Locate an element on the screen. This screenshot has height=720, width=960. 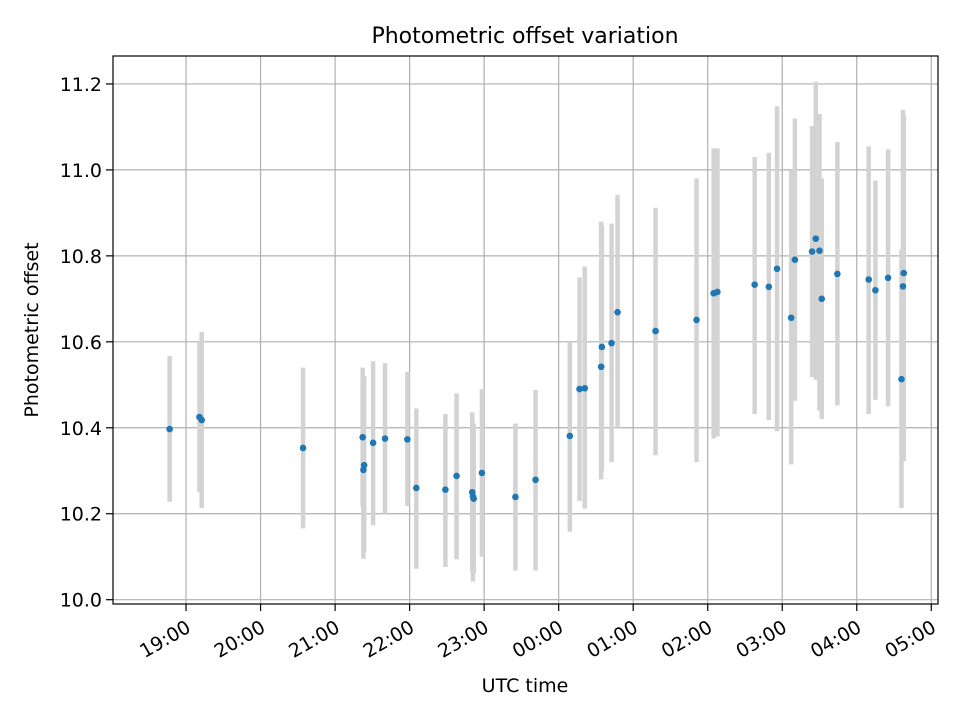
y-tick-label: 11.0 is located at coordinates (81, 171).